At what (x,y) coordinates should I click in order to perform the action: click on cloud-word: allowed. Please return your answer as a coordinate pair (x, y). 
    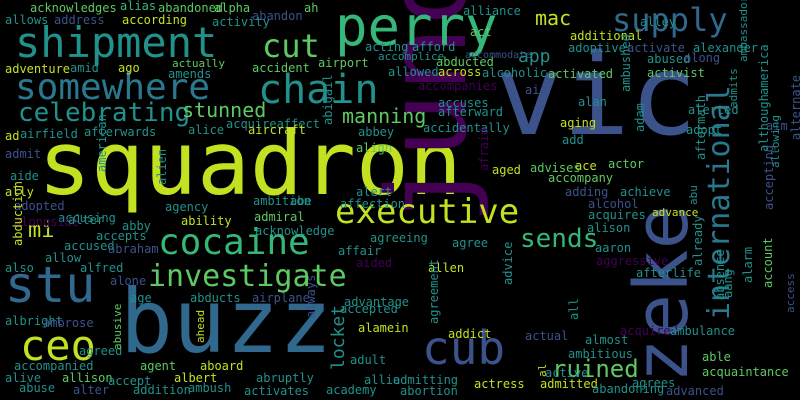
    Looking at the image, I should click on (413, 72).